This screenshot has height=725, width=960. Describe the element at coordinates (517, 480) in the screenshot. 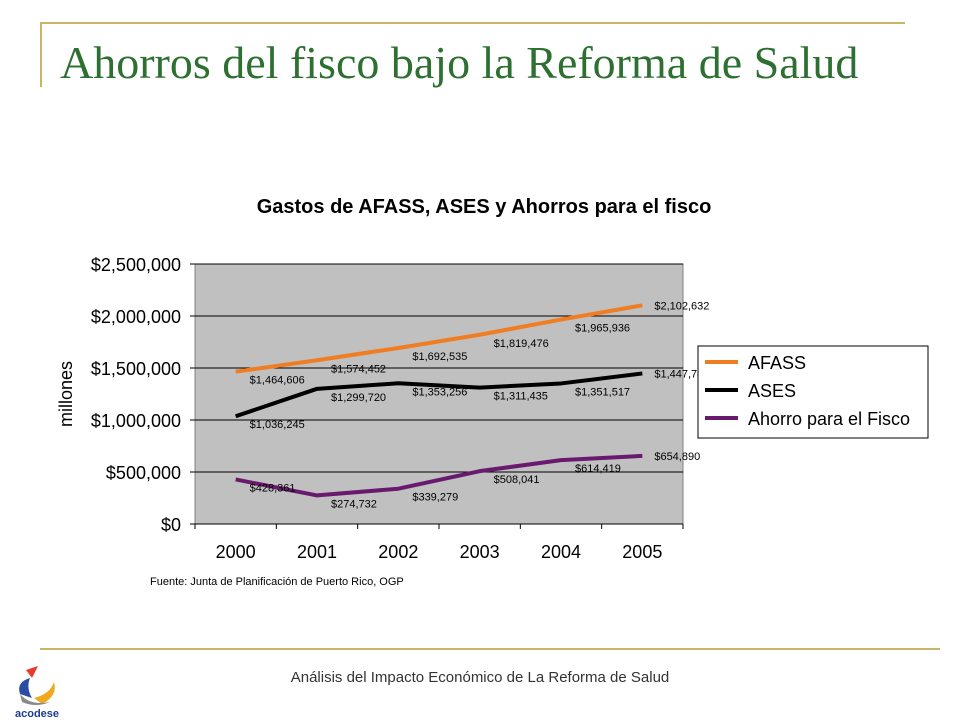

I see `data-label: $508,041` at that location.